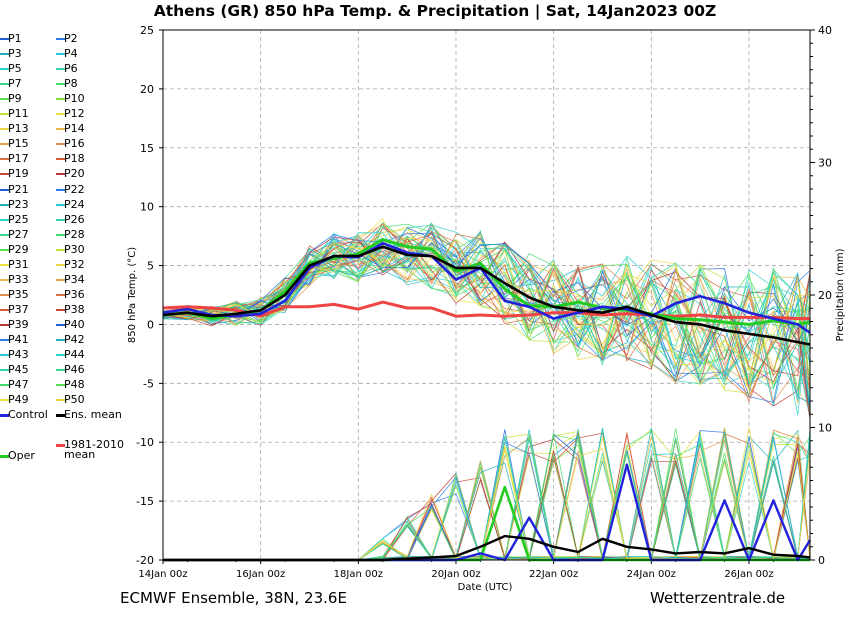 The image size is (850, 620). Describe the element at coordinates (18, 339) in the screenshot. I see `legend-label: P41` at that location.